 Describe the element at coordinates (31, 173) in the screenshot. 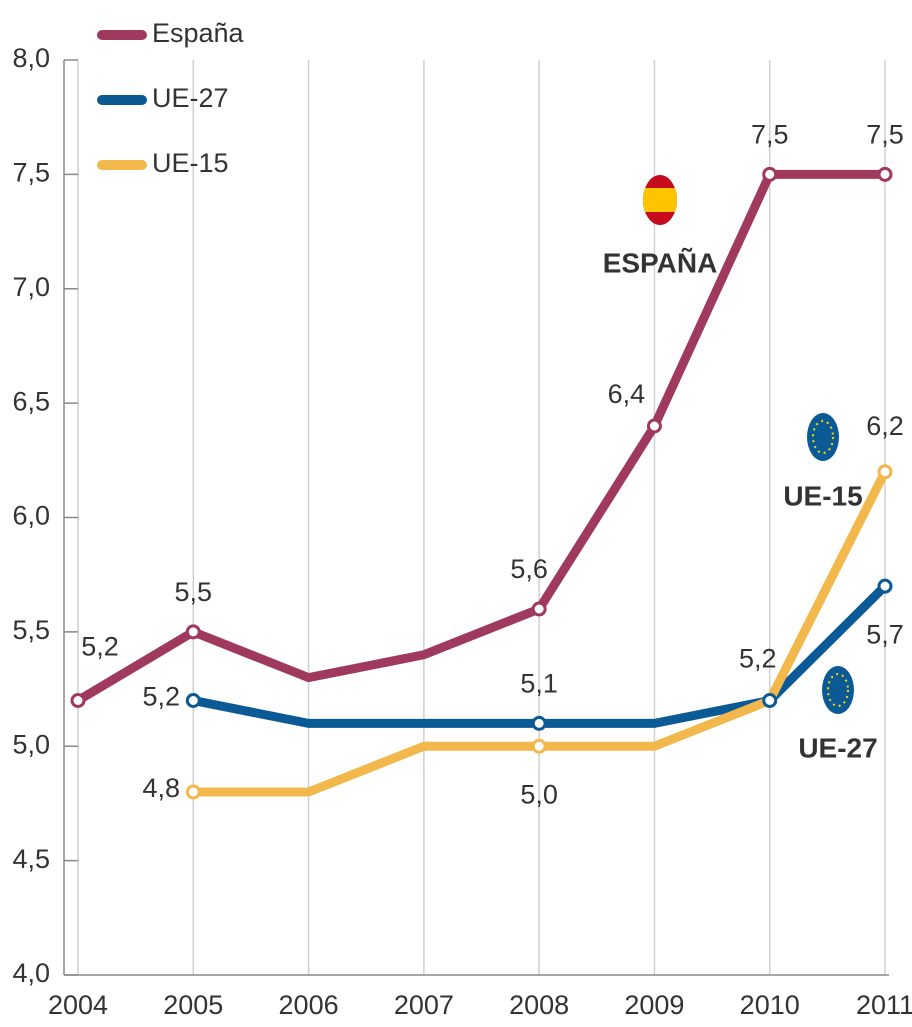

I see `y-tick-label: 7,5` at that location.